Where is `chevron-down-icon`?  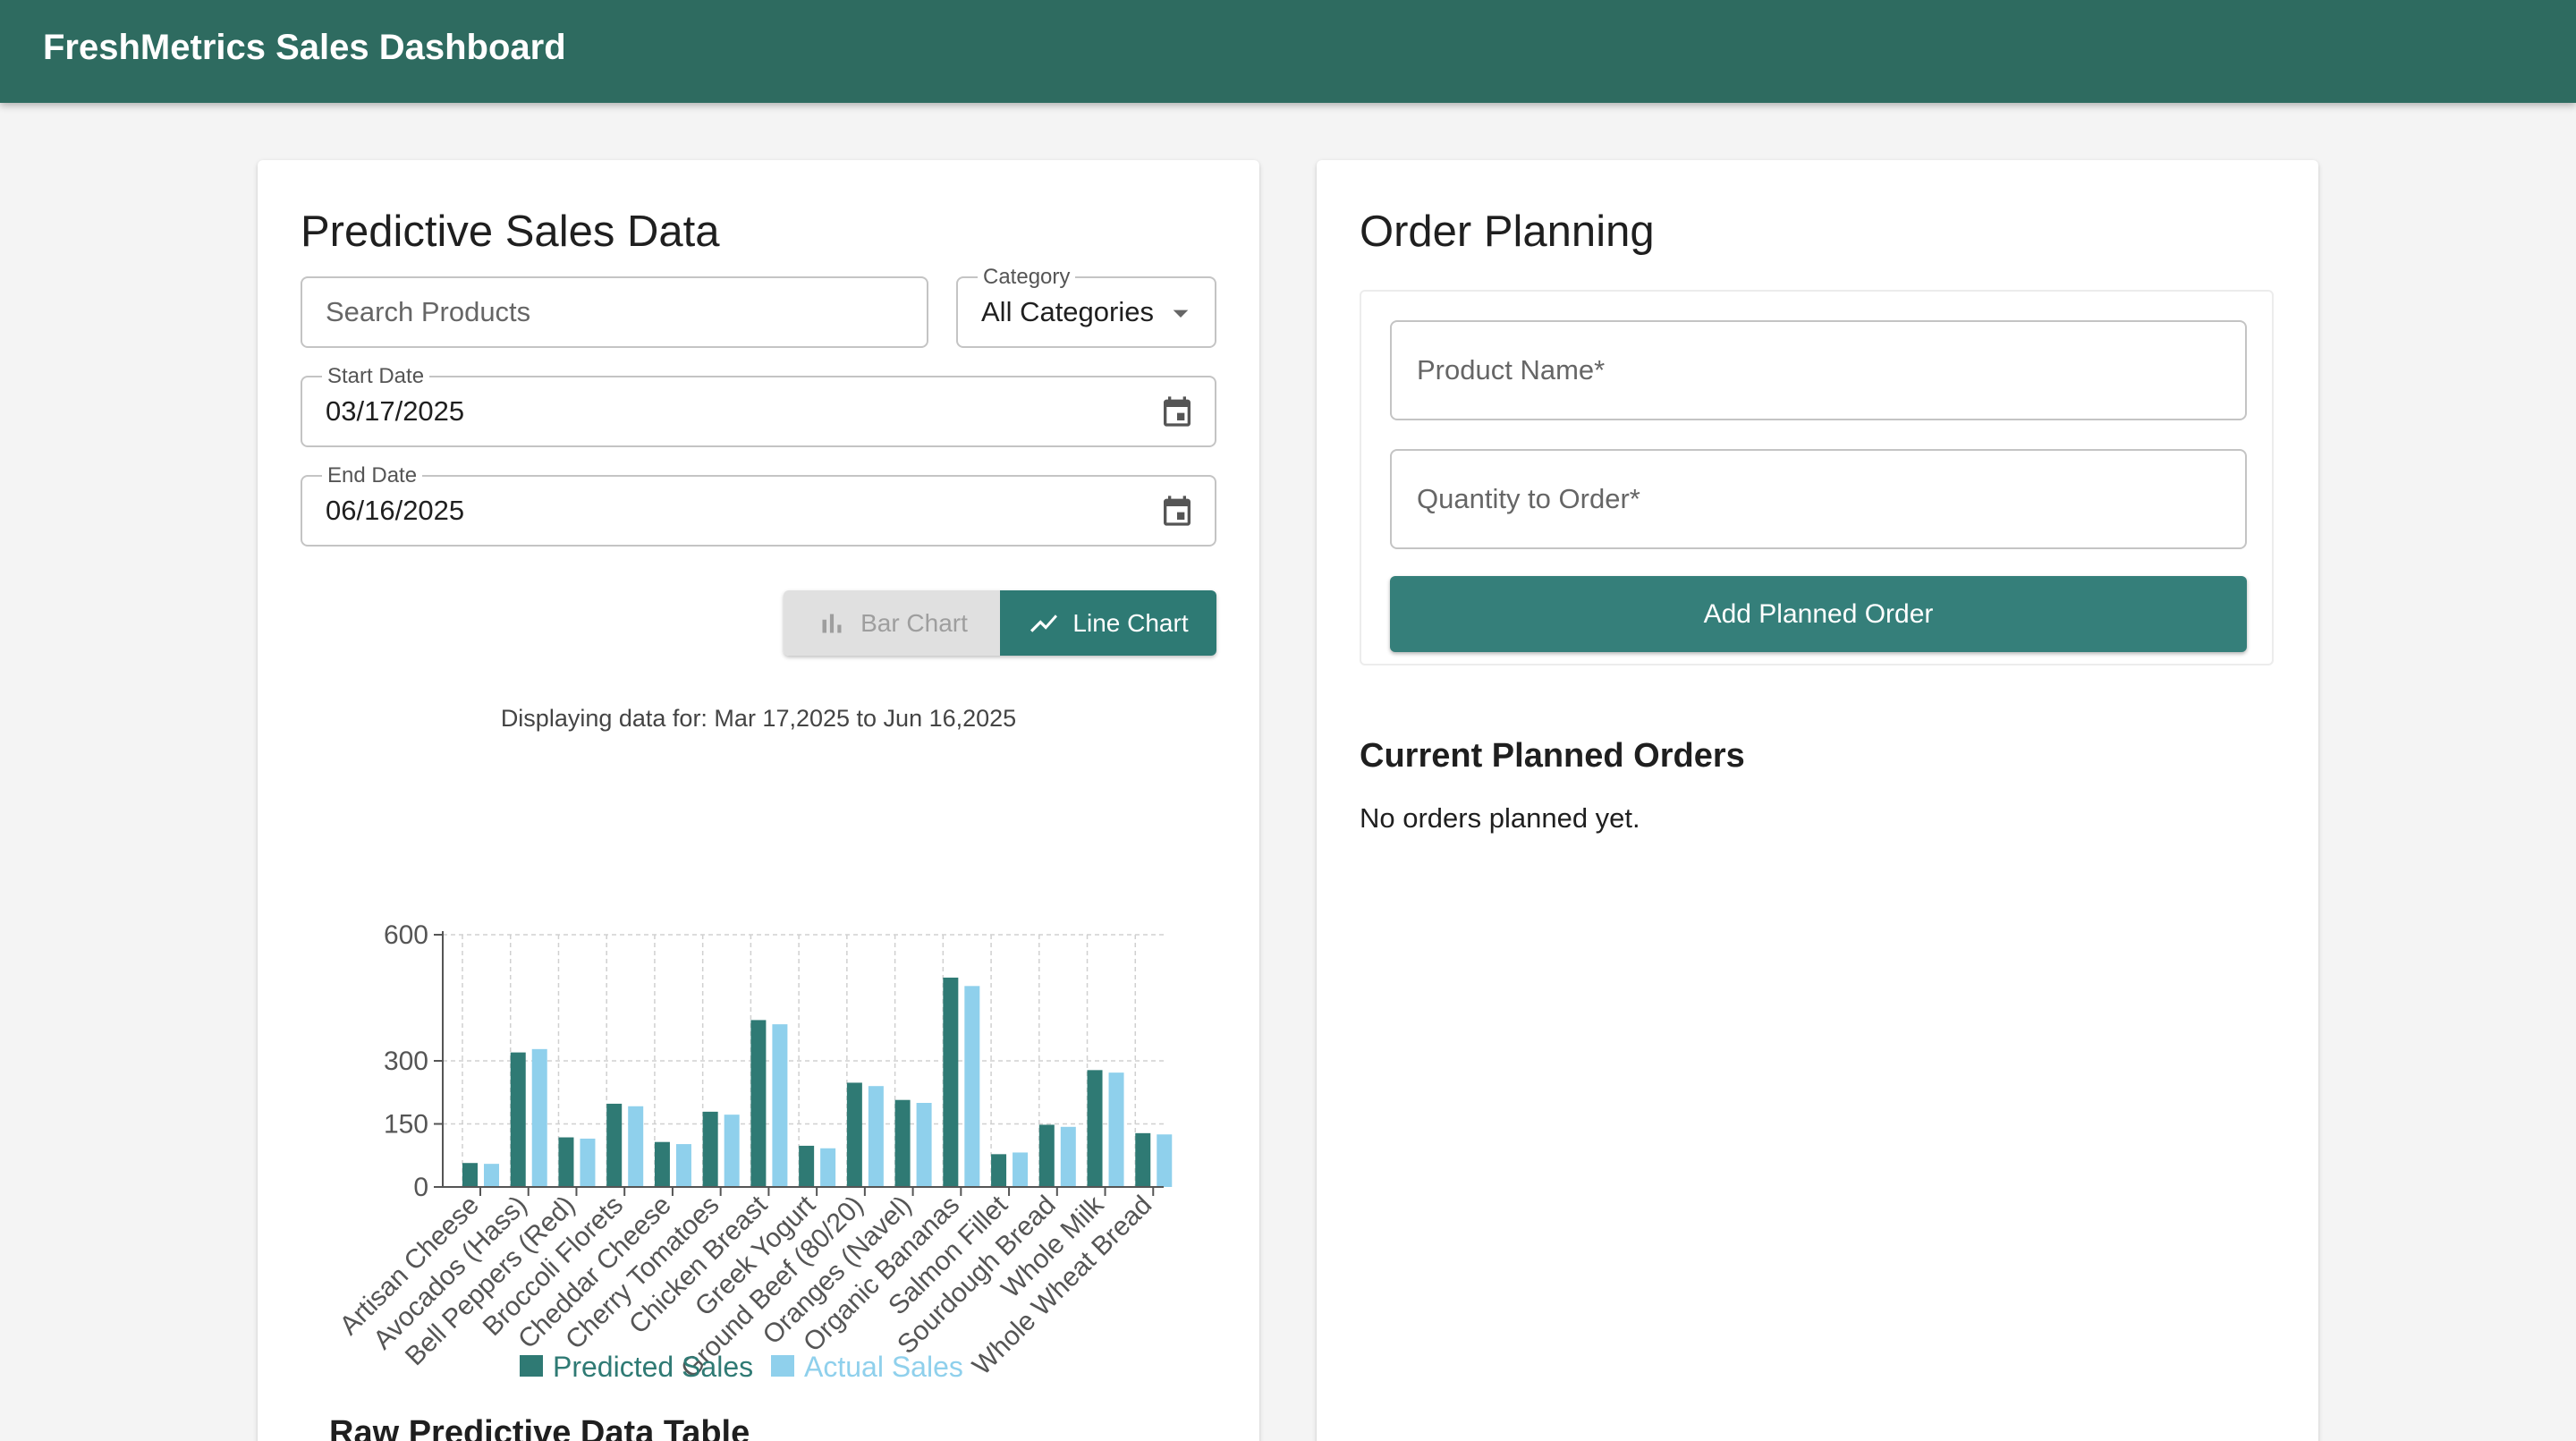 chevron-down-icon is located at coordinates (1181, 313).